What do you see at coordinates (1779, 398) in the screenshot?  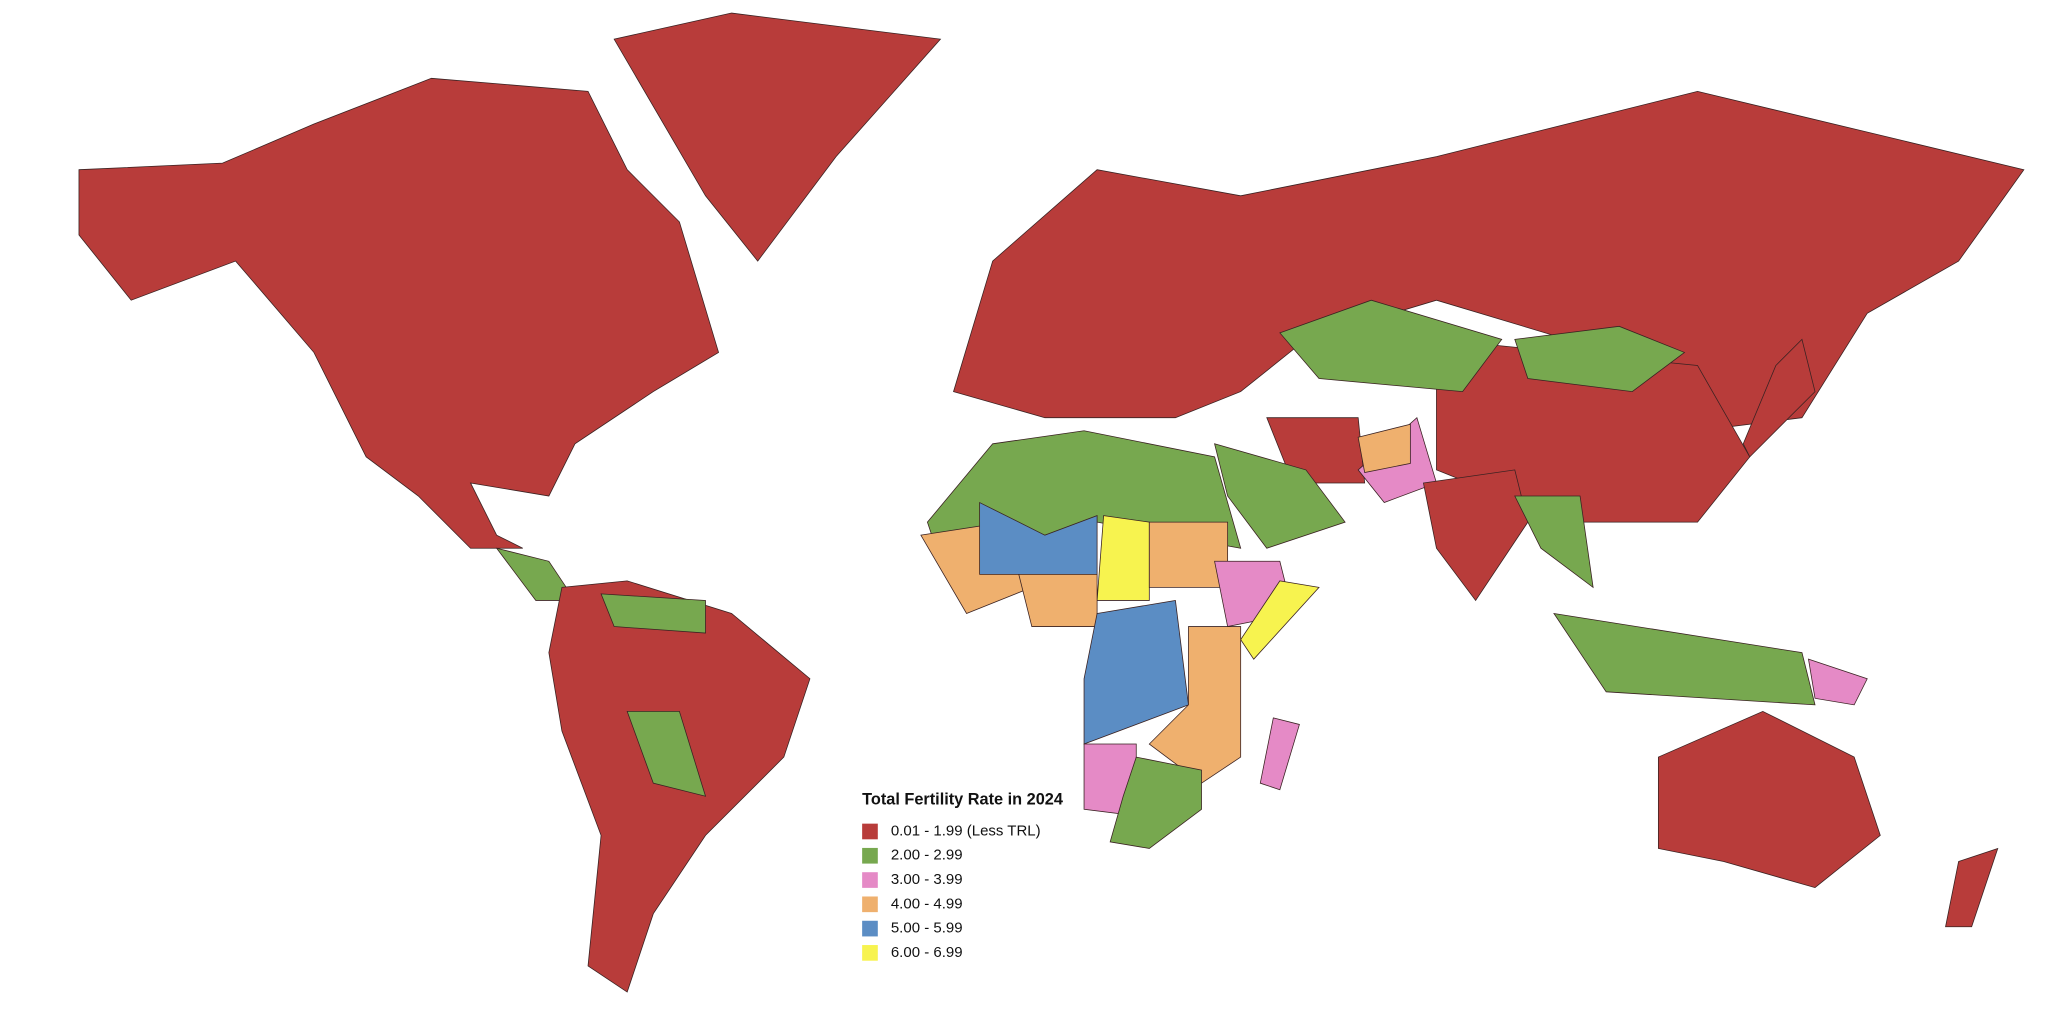 I see `japan` at bounding box center [1779, 398].